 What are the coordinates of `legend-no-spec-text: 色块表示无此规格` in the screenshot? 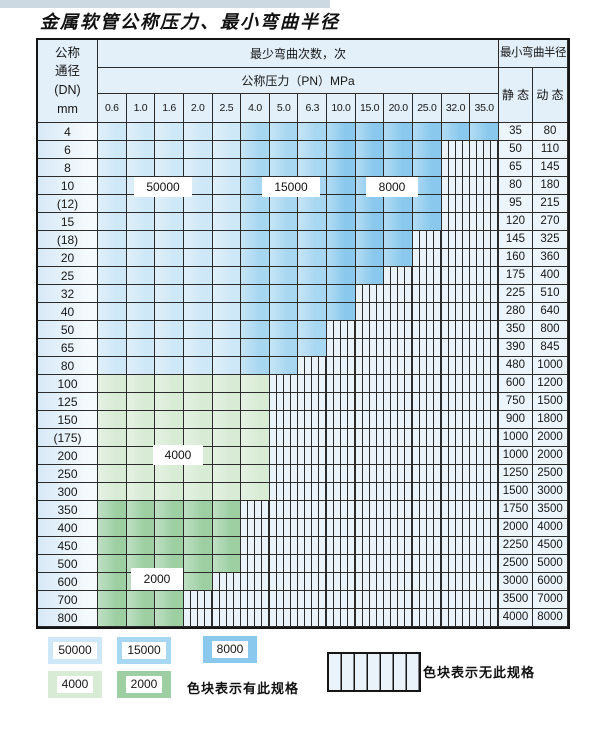 It's located at (479, 672).